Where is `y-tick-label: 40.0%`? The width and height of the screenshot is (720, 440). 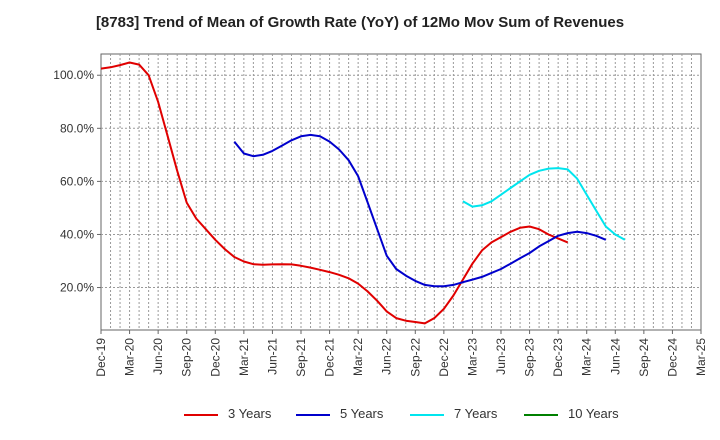 y-tick-label: 40.0% is located at coordinates (77, 234).